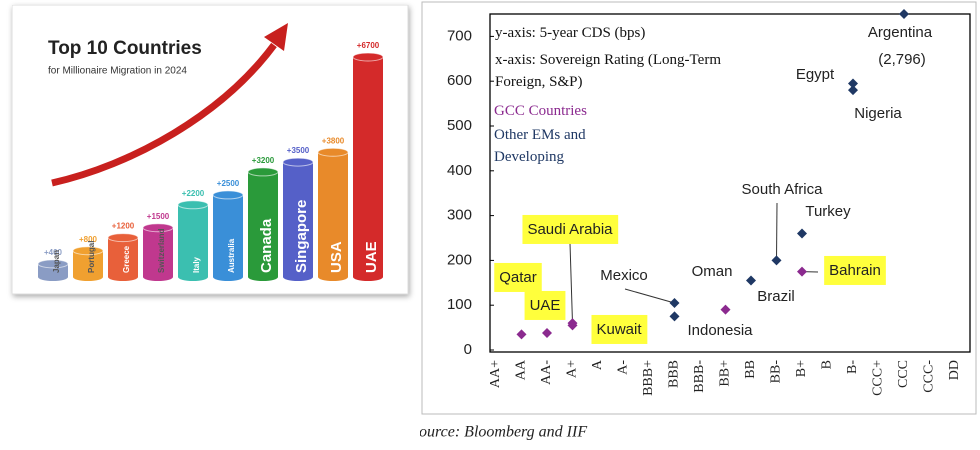  What do you see at coordinates (161, 250) in the screenshot?
I see `category-label: Switzerland` at bounding box center [161, 250].